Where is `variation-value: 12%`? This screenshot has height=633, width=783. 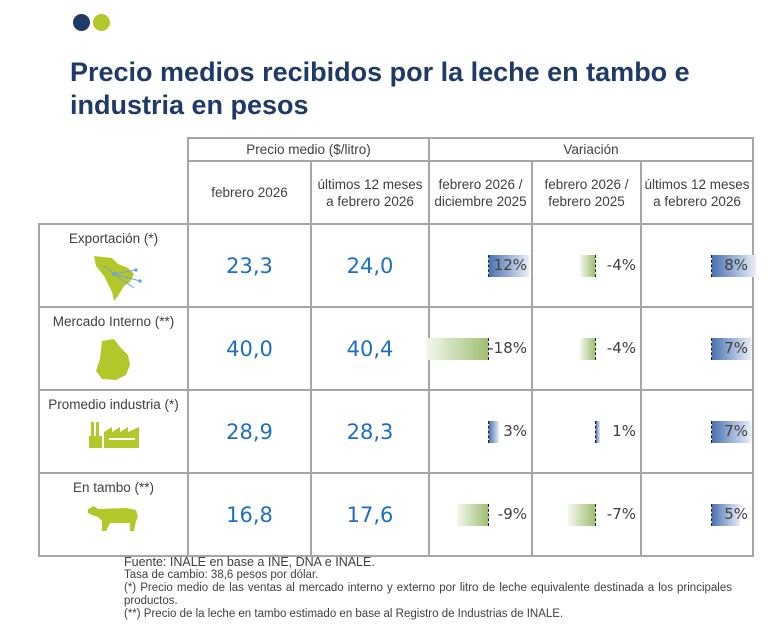
variation-value: 12% is located at coordinates (510, 264).